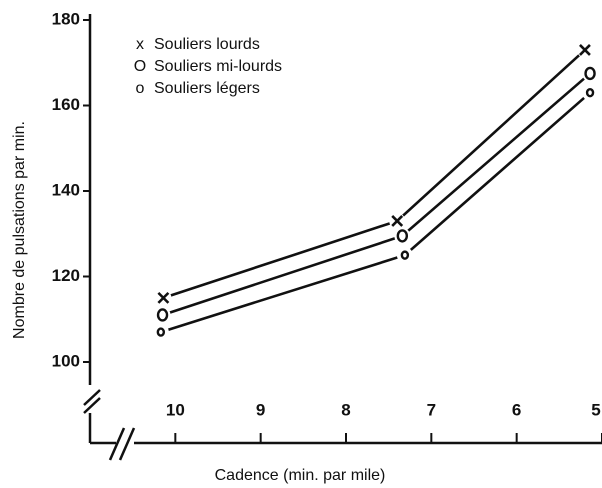  Describe the element at coordinates (140, 66) in the screenshot. I see `legend-marker: O` at that location.